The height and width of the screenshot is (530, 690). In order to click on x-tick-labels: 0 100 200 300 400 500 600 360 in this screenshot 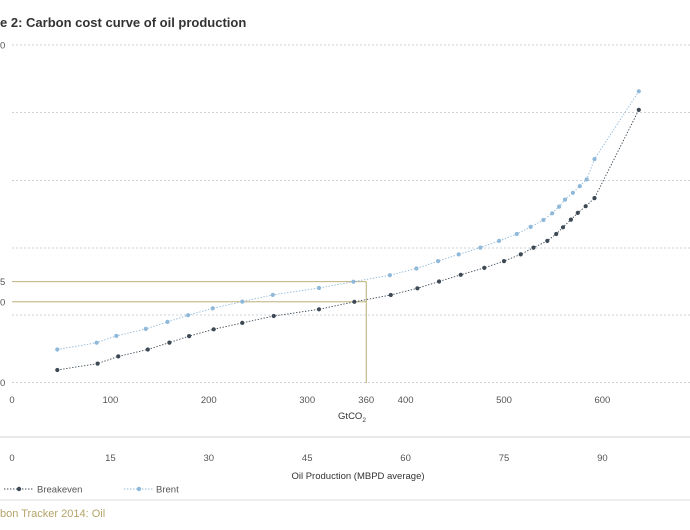, I will do `click(309, 400)`.